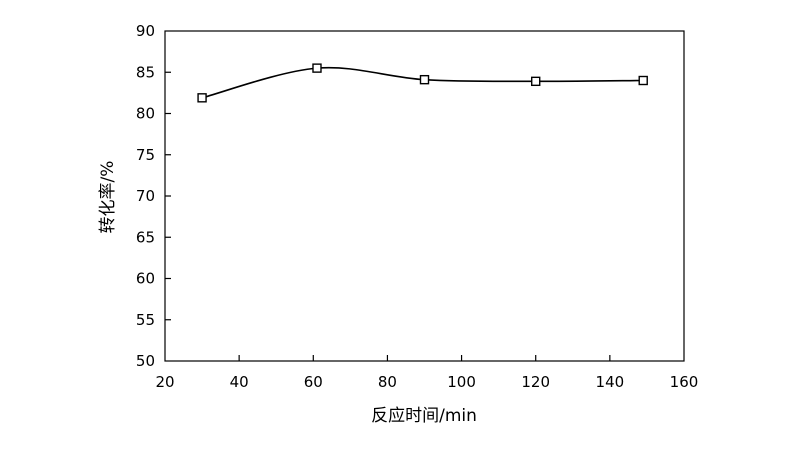  I want to click on y-axis-title: 转化率/%, so click(108, 197).